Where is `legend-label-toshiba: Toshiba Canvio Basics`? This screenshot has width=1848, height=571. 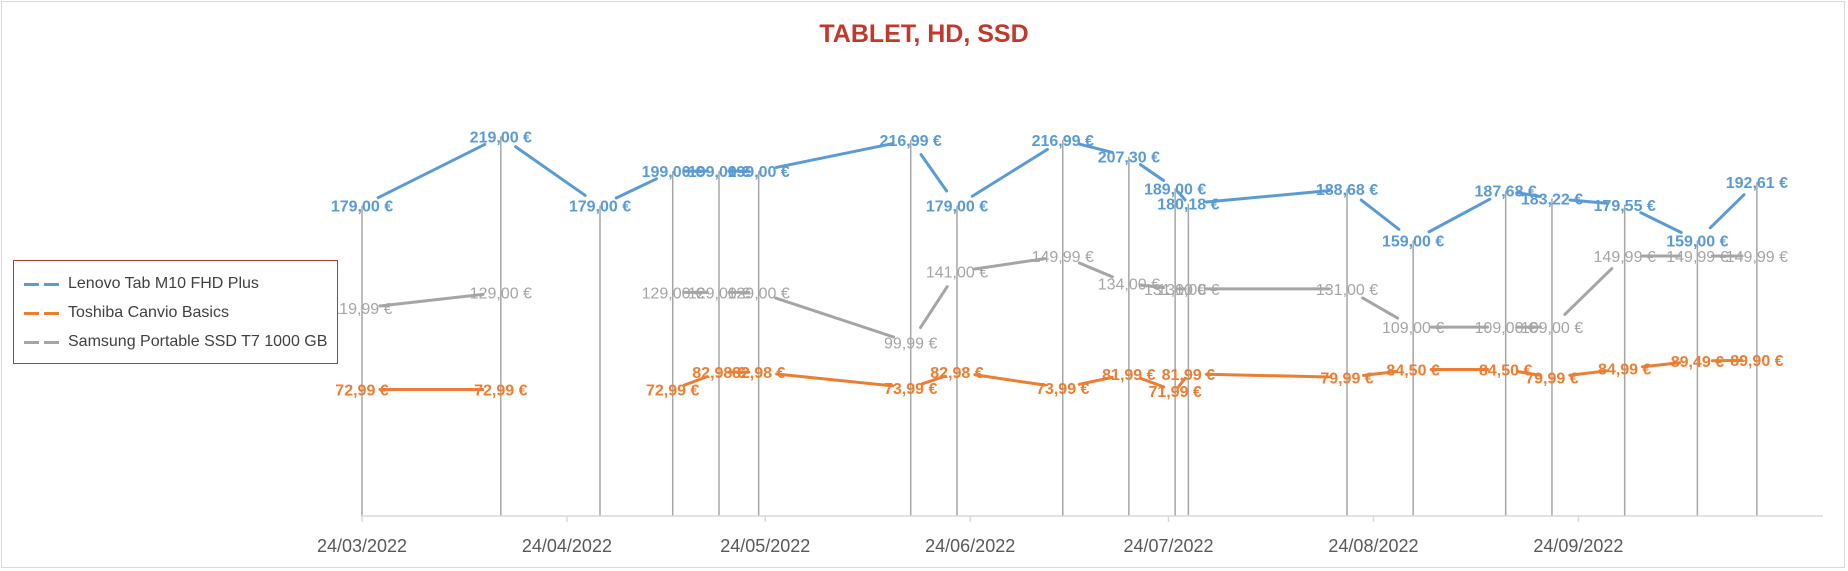 legend-label-toshiba: Toshiba Canvio Basics is located at coordinates (148, 312).